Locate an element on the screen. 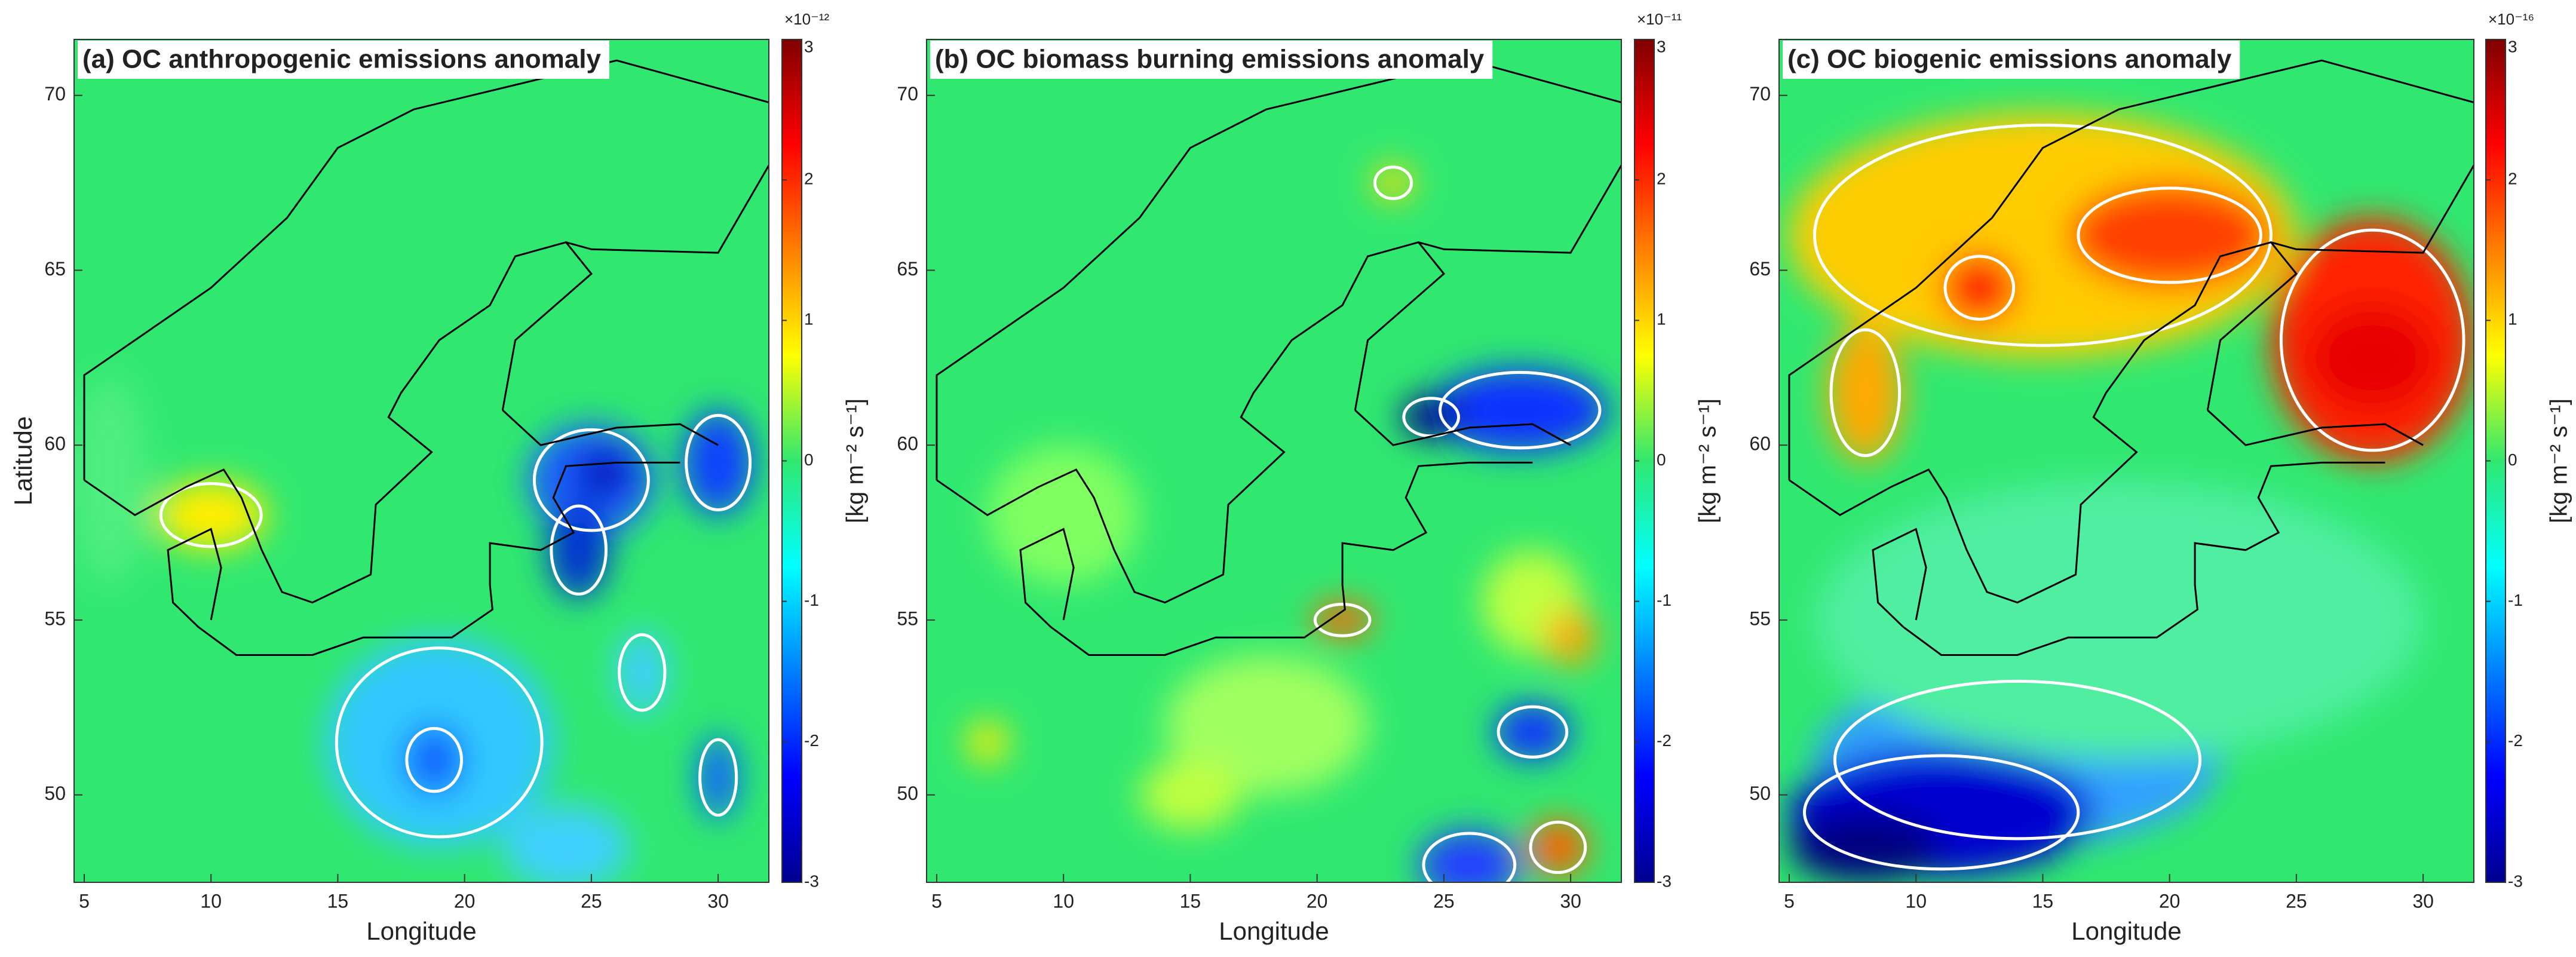  title-box is located at coordinates (2011, 60).